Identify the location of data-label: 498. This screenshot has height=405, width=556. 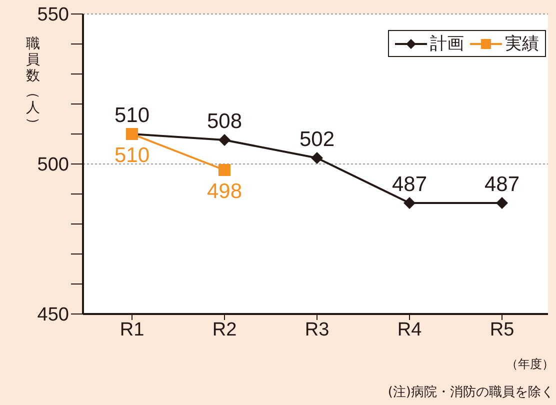
(224, 191).